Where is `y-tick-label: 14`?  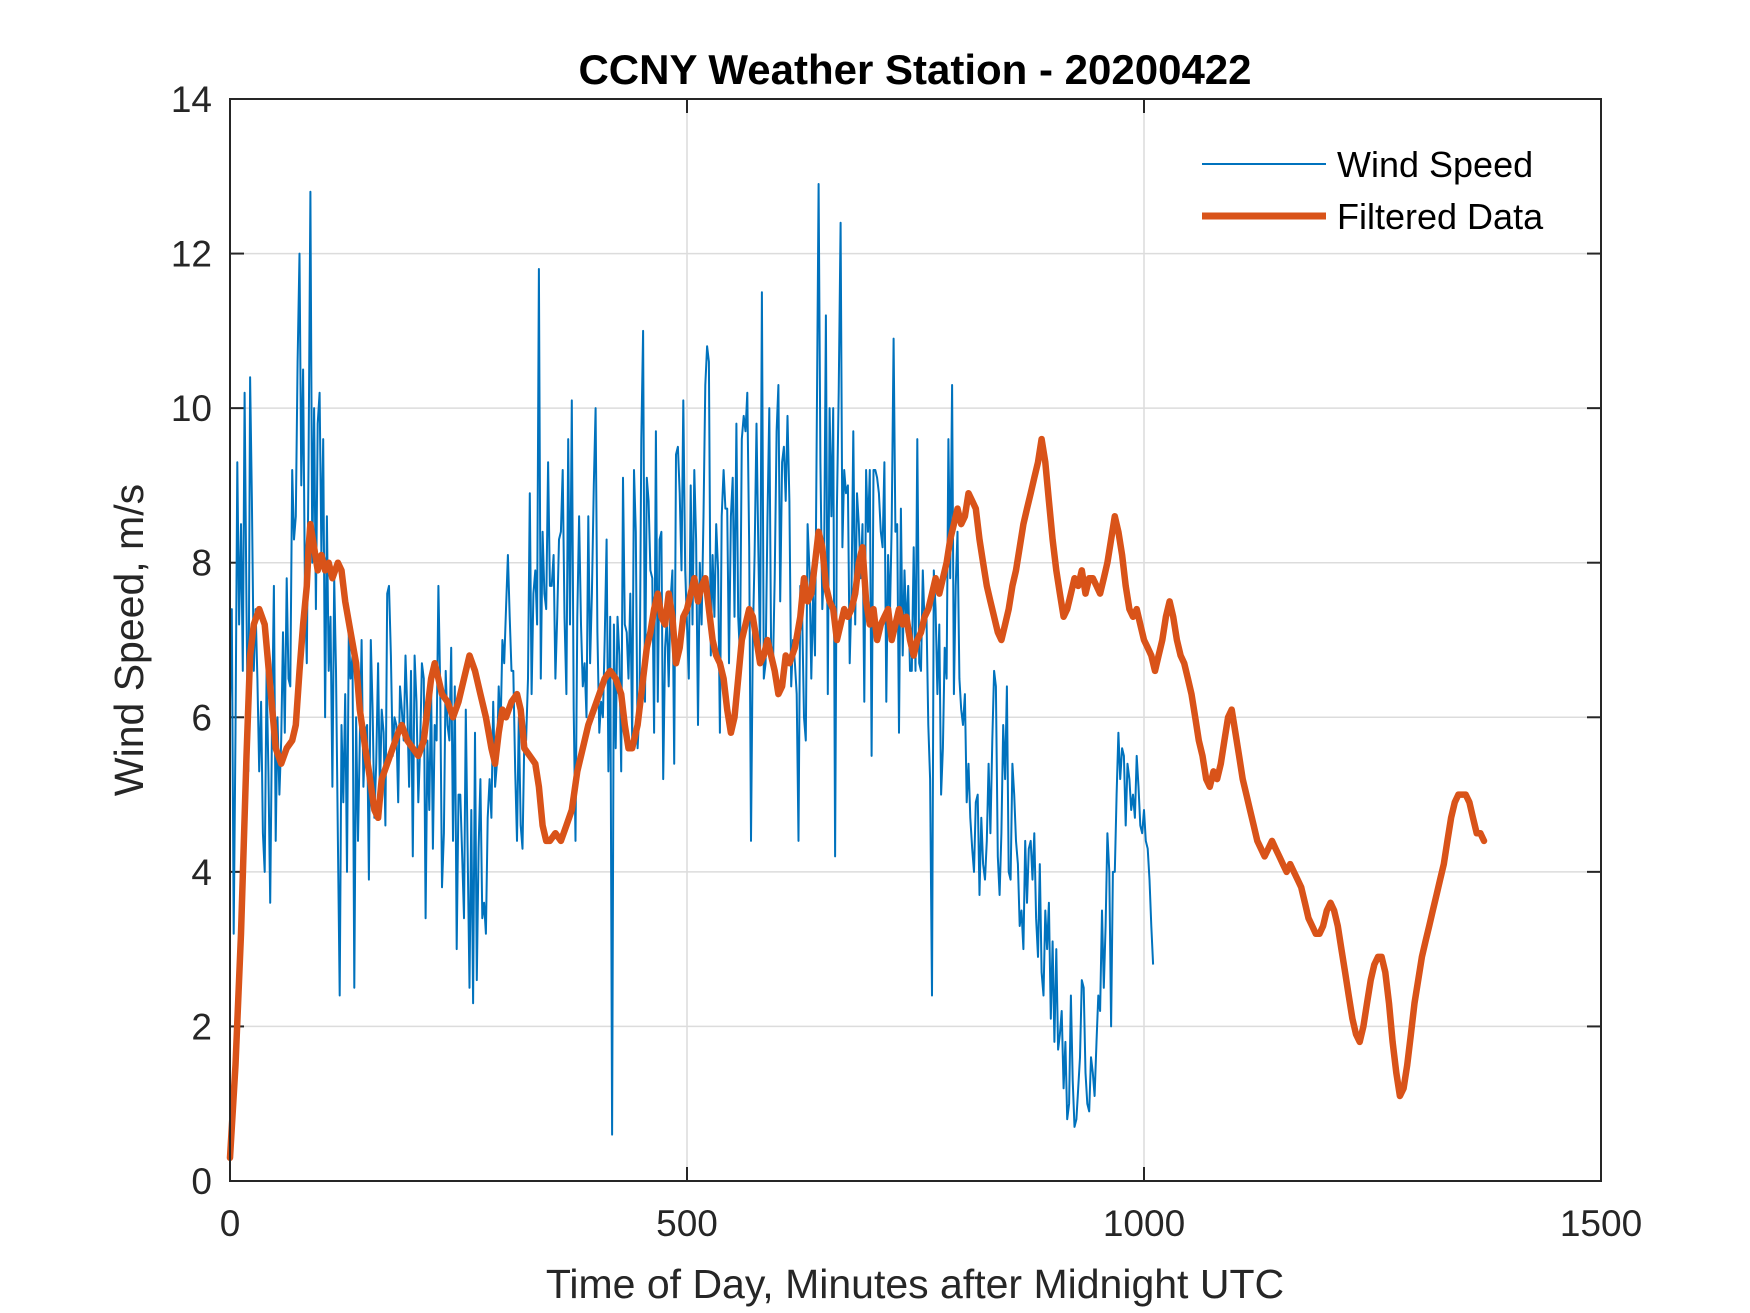
y-tick-label: 14 is located at coordinates (191, 99).